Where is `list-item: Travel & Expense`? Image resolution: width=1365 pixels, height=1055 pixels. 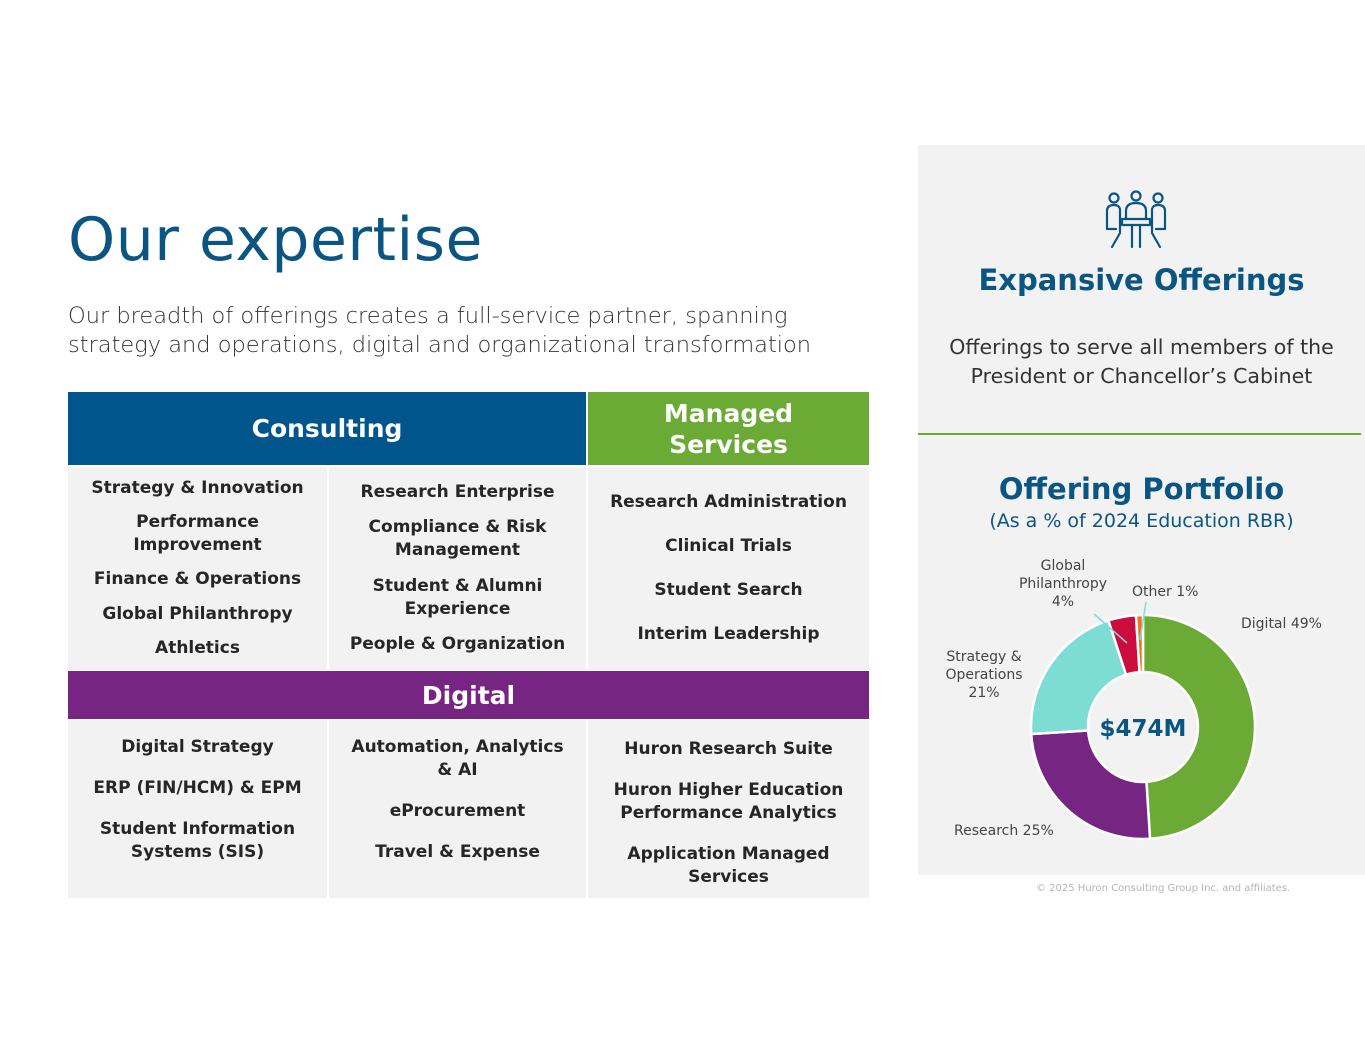 list-item: Travel & Expense is located at coordinates (457, 852).